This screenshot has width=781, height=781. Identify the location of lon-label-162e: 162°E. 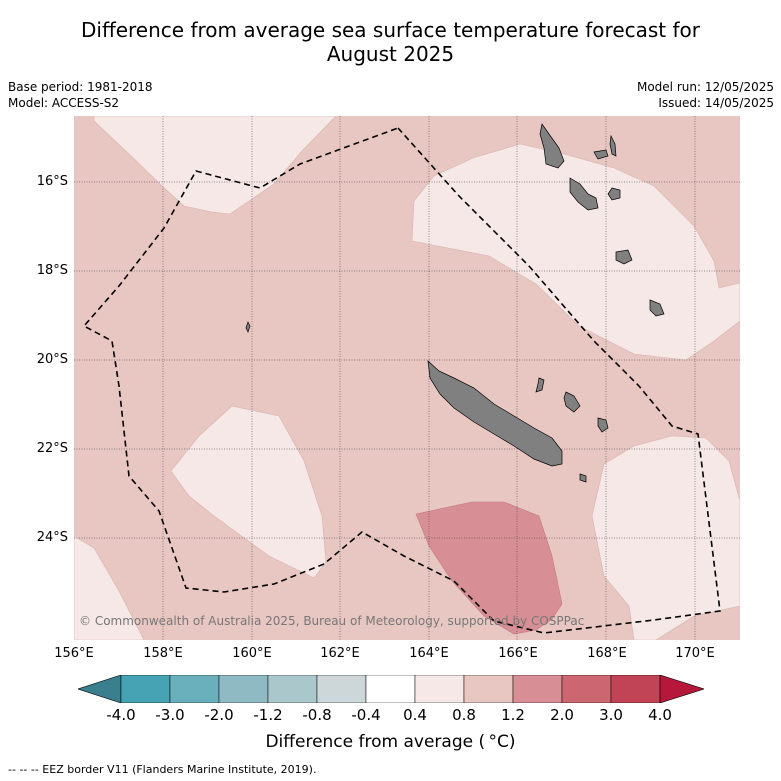
(340, 653).